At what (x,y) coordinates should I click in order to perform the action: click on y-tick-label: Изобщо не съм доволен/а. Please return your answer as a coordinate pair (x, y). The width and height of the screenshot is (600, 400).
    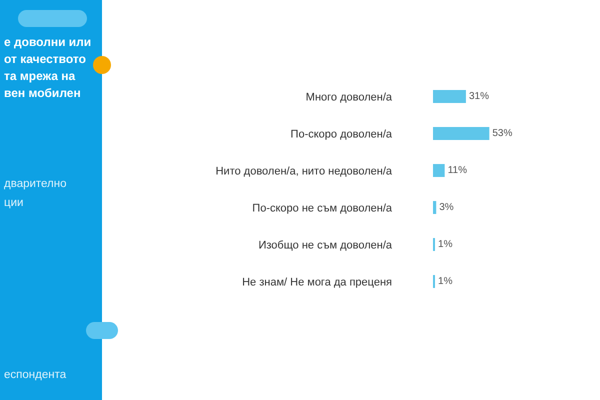
    Looking at the image, I should click on (325, 245).